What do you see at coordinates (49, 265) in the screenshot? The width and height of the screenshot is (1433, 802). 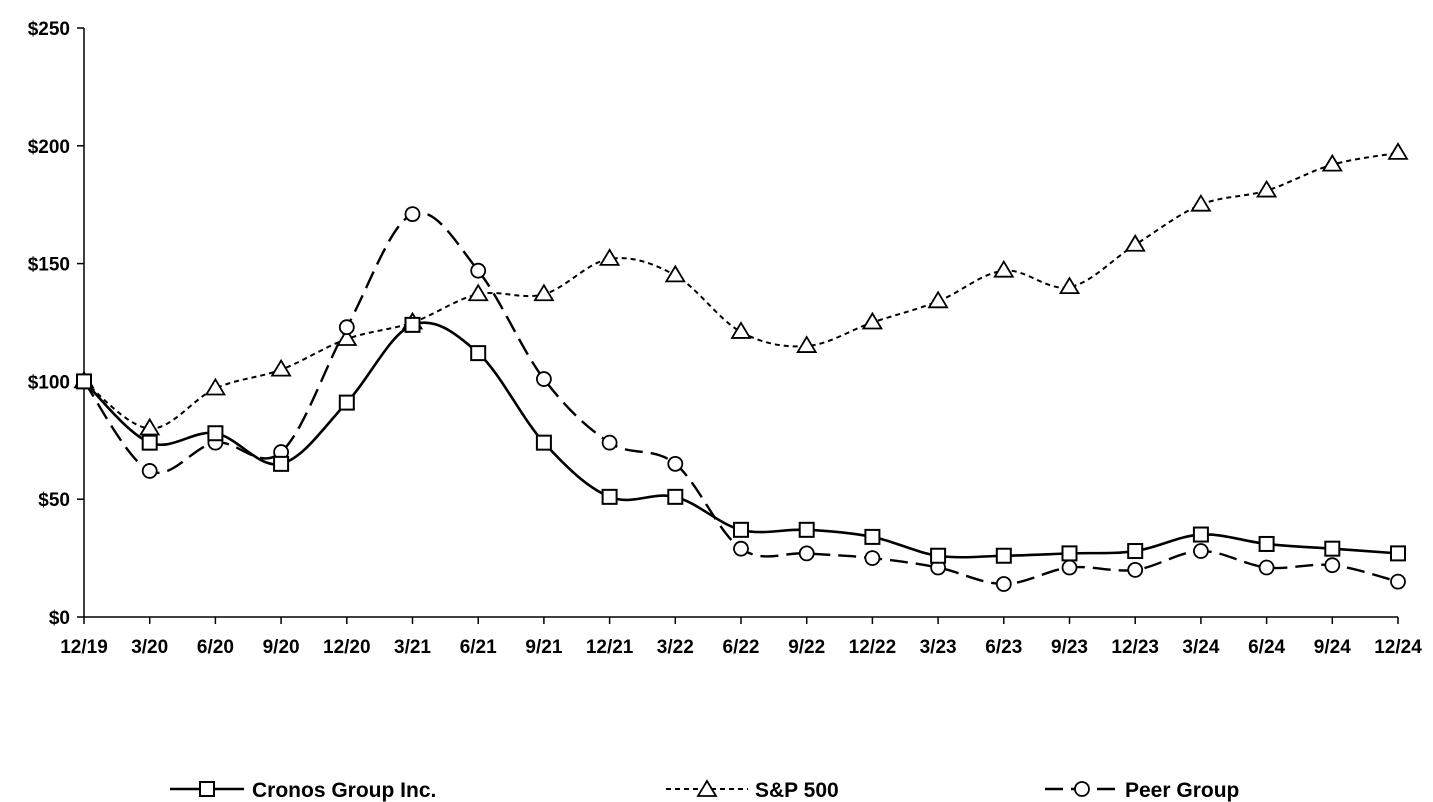 I see `y-tick-label: $150` at bounding box center [49, 265].